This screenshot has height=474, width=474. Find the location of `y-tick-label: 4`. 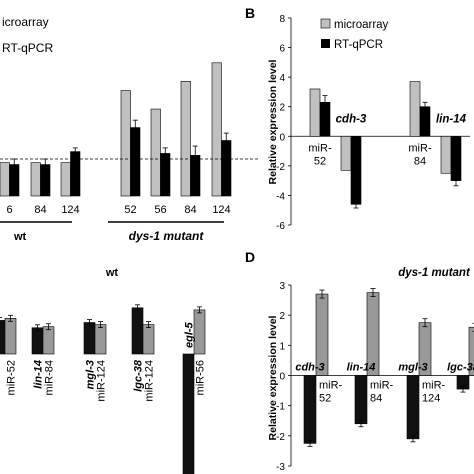

y-tick-label: 4 is located at coordinates (282, 78).